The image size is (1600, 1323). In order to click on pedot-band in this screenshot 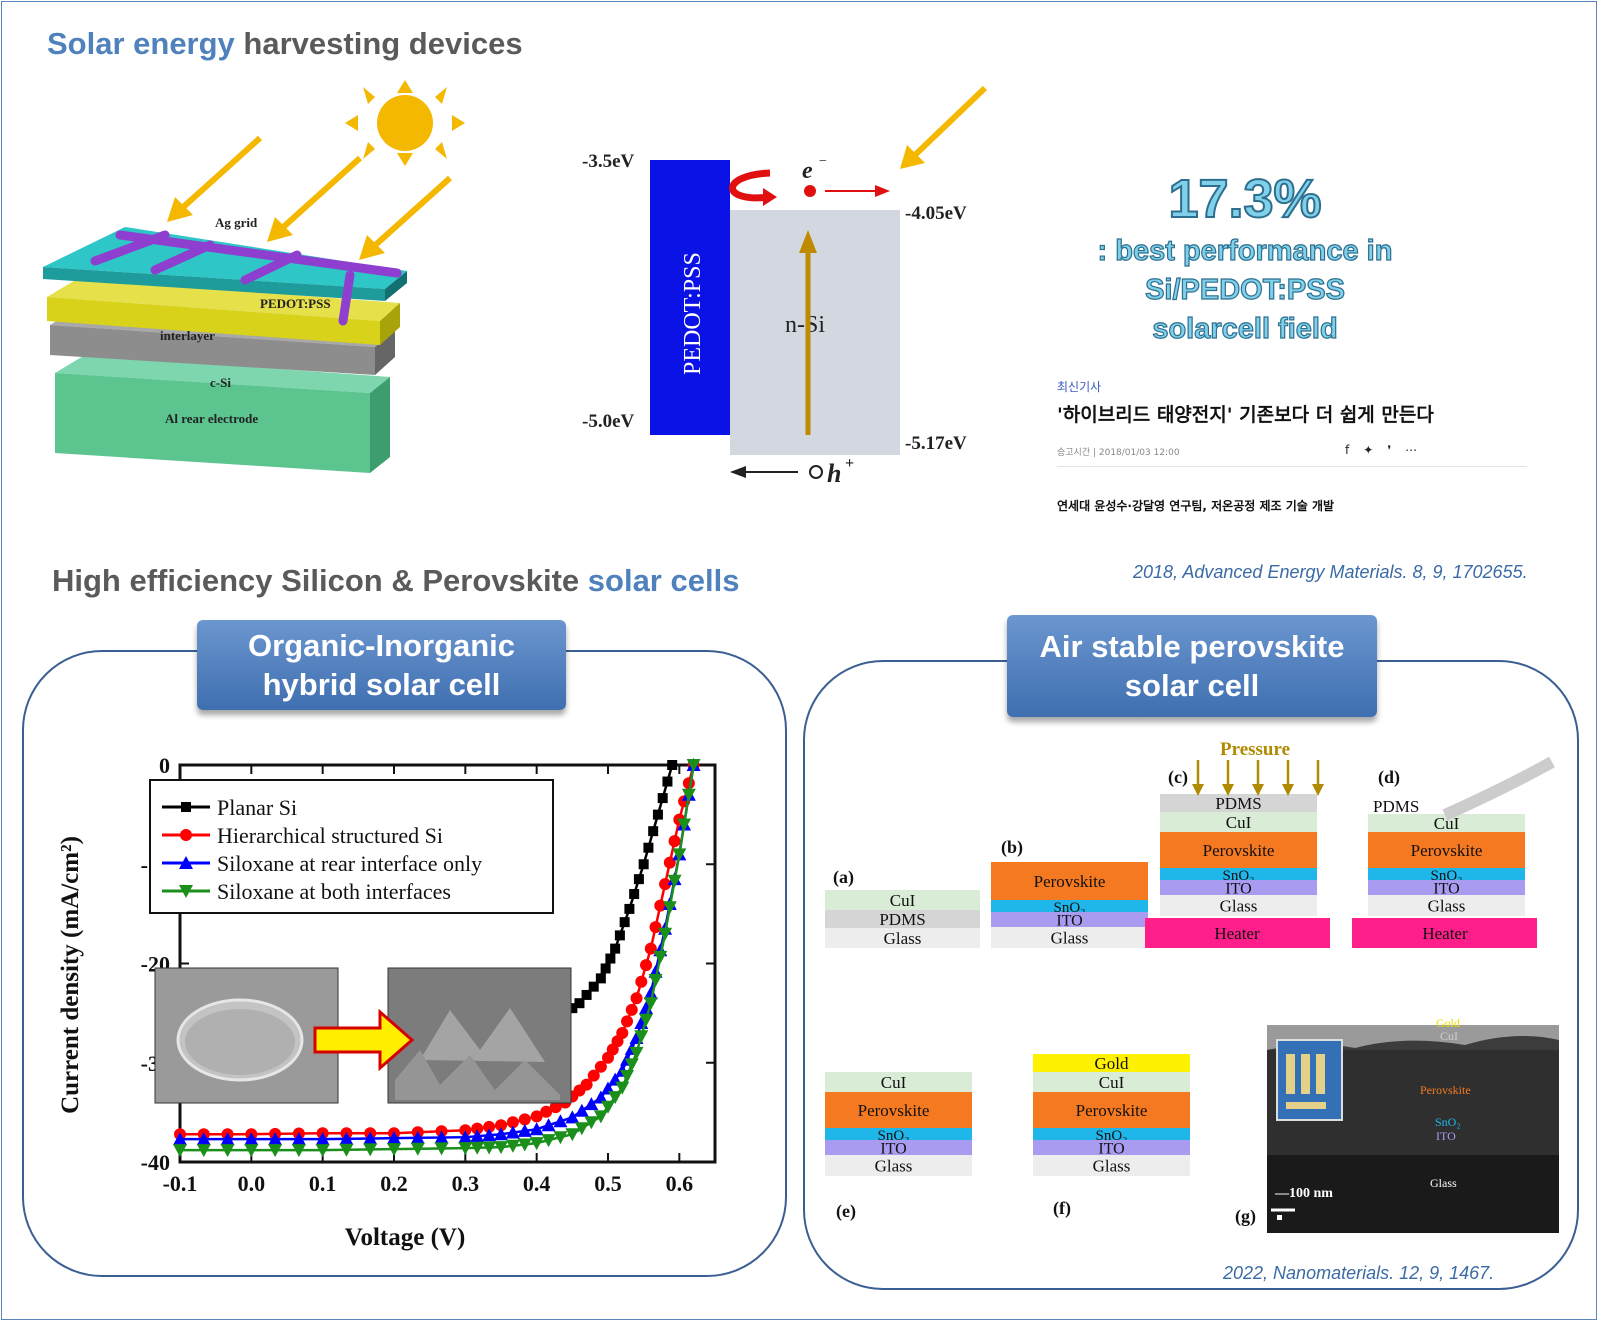, I will do `click(690, 297)`.